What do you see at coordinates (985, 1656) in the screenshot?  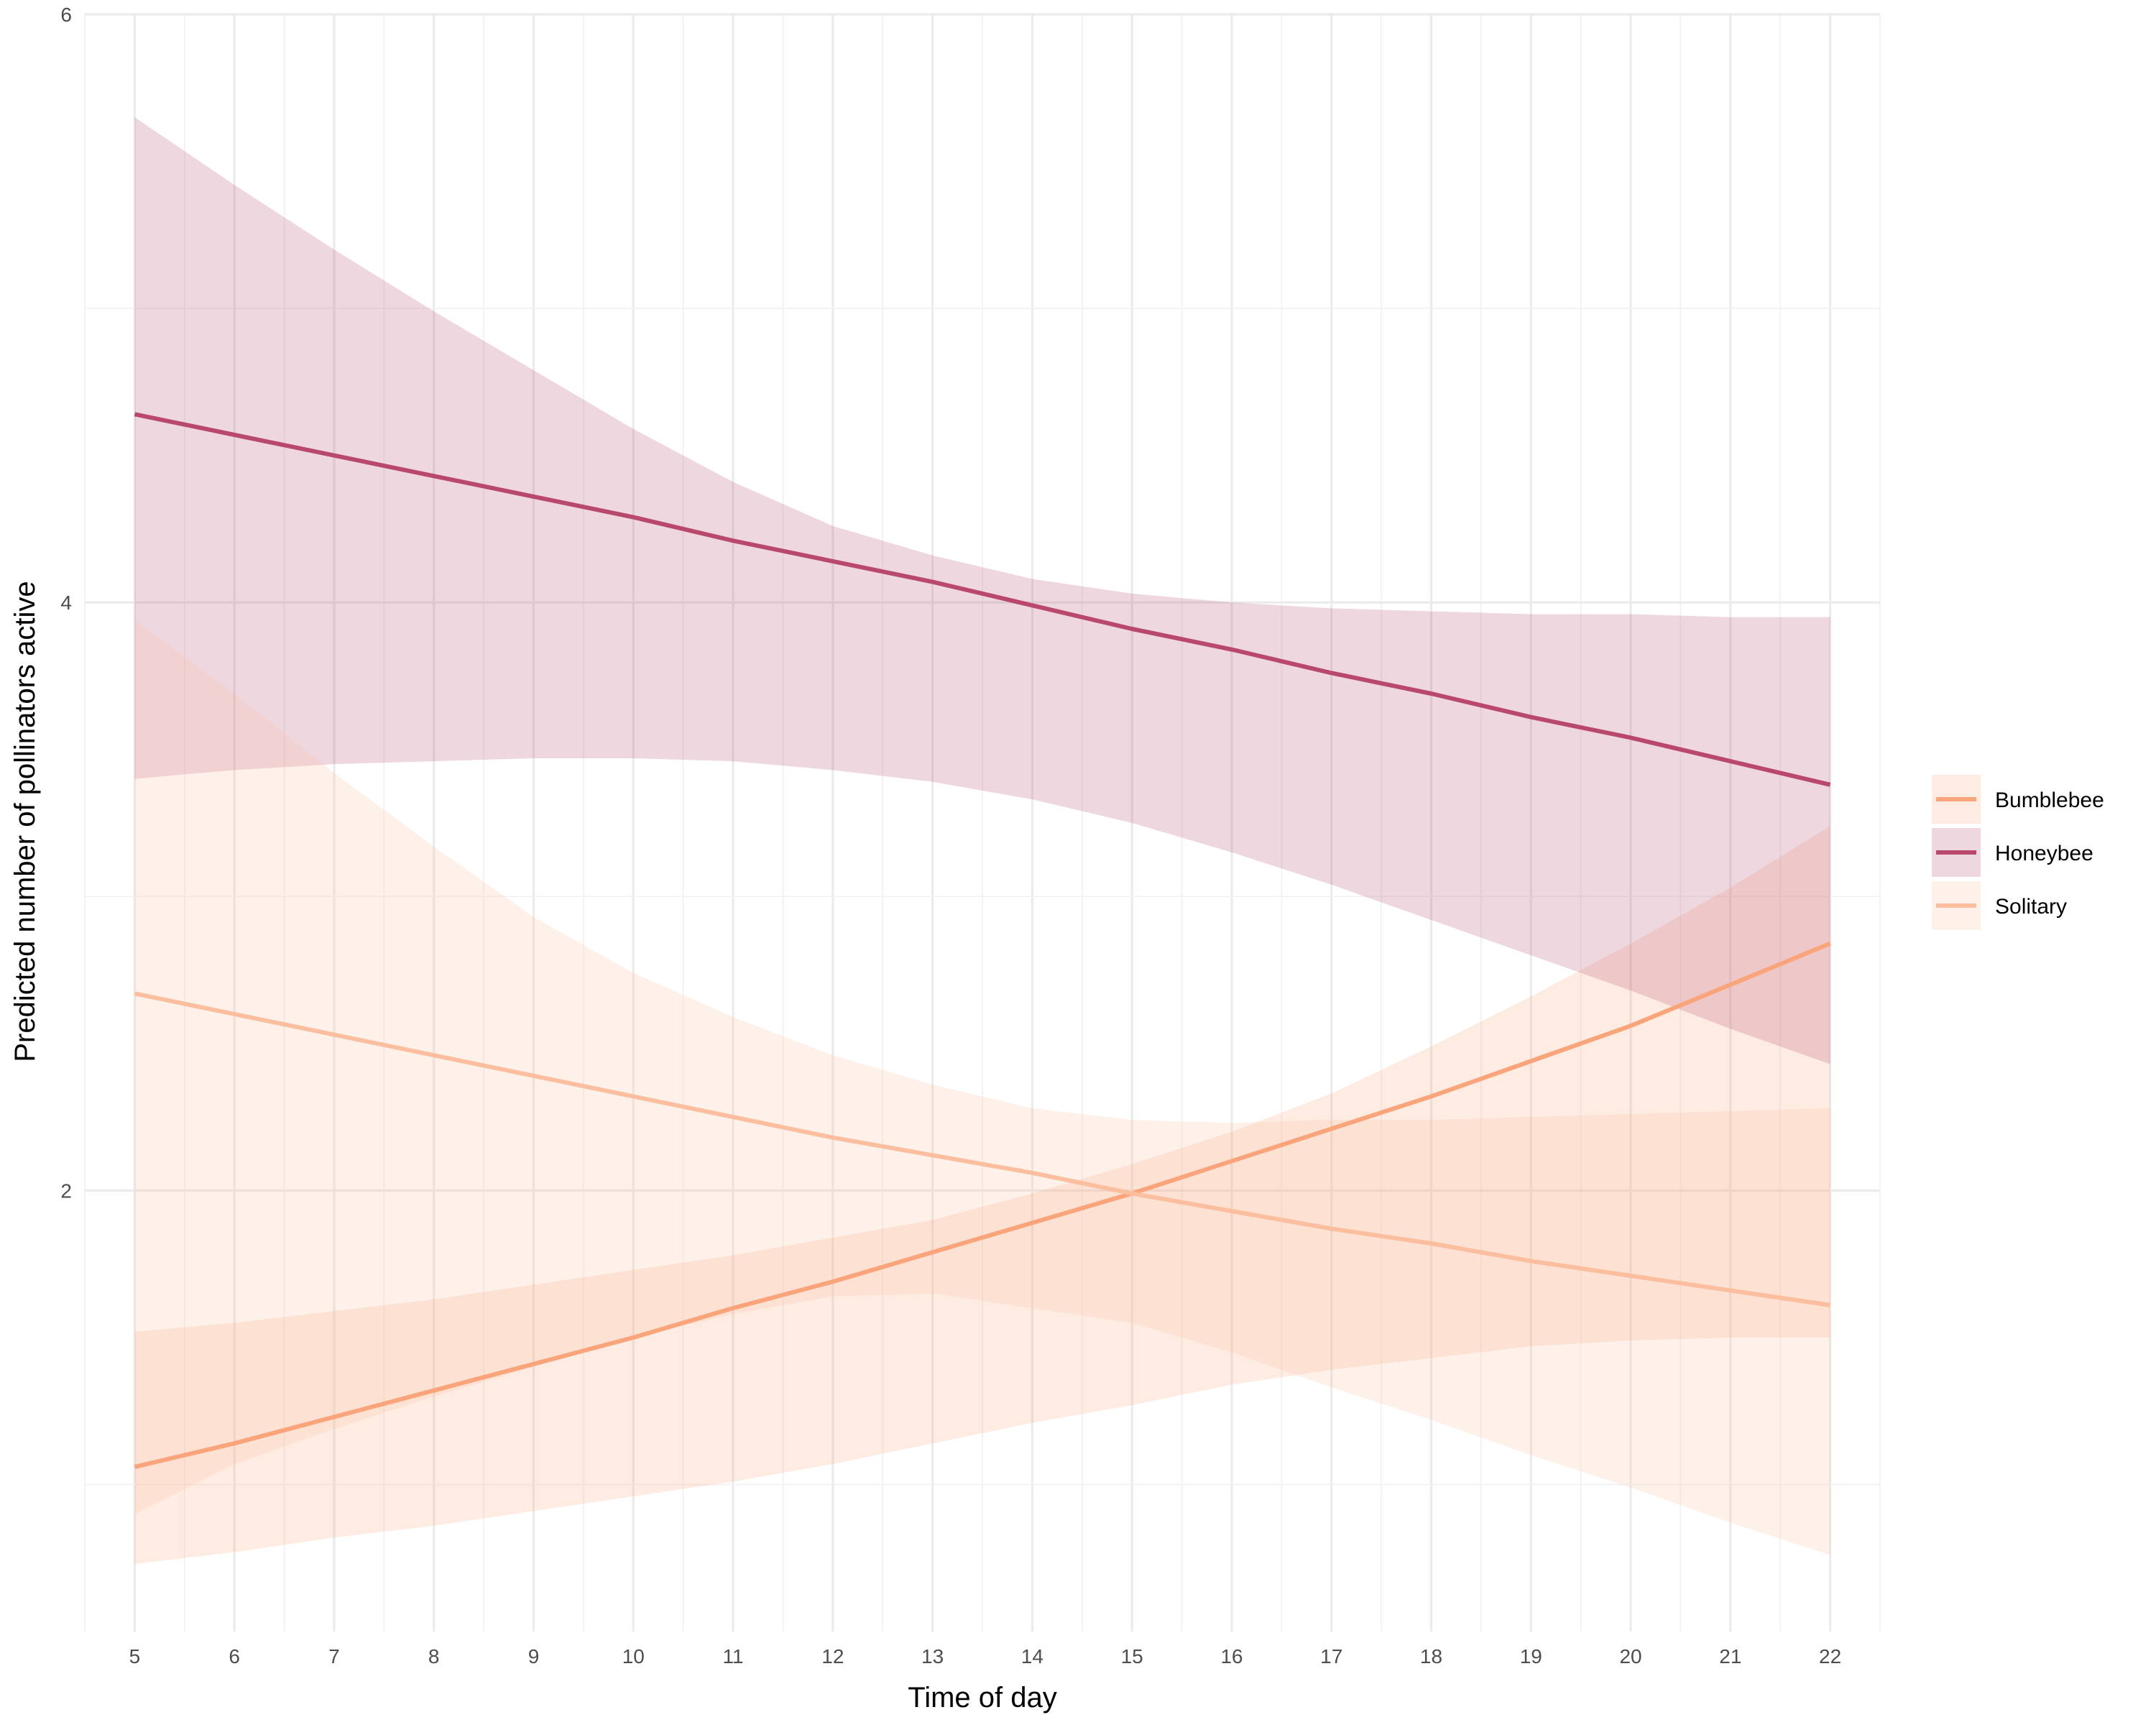 I see `x-tick-labels: 5 6 7 8 9 10 11 12 13 14 15 16 17 18 19 20 21 22` at bounding box center [985, 1656].